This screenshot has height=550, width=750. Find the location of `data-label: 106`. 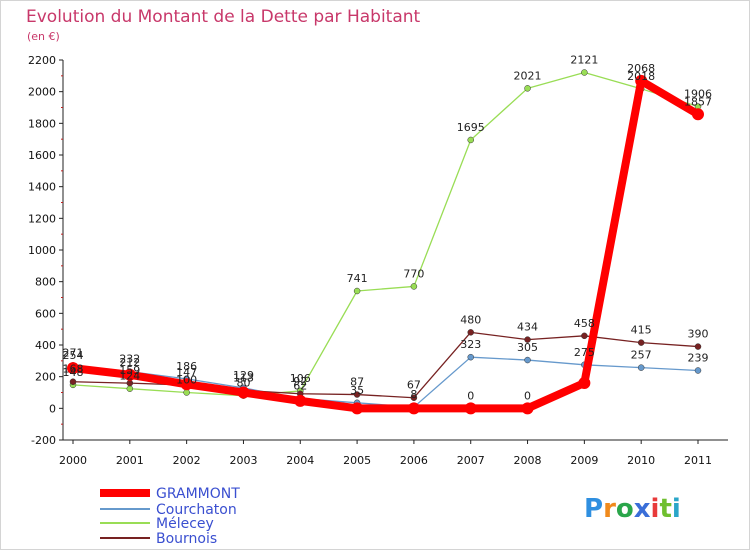

data-label: 106 is located at coordinates (300, 378).